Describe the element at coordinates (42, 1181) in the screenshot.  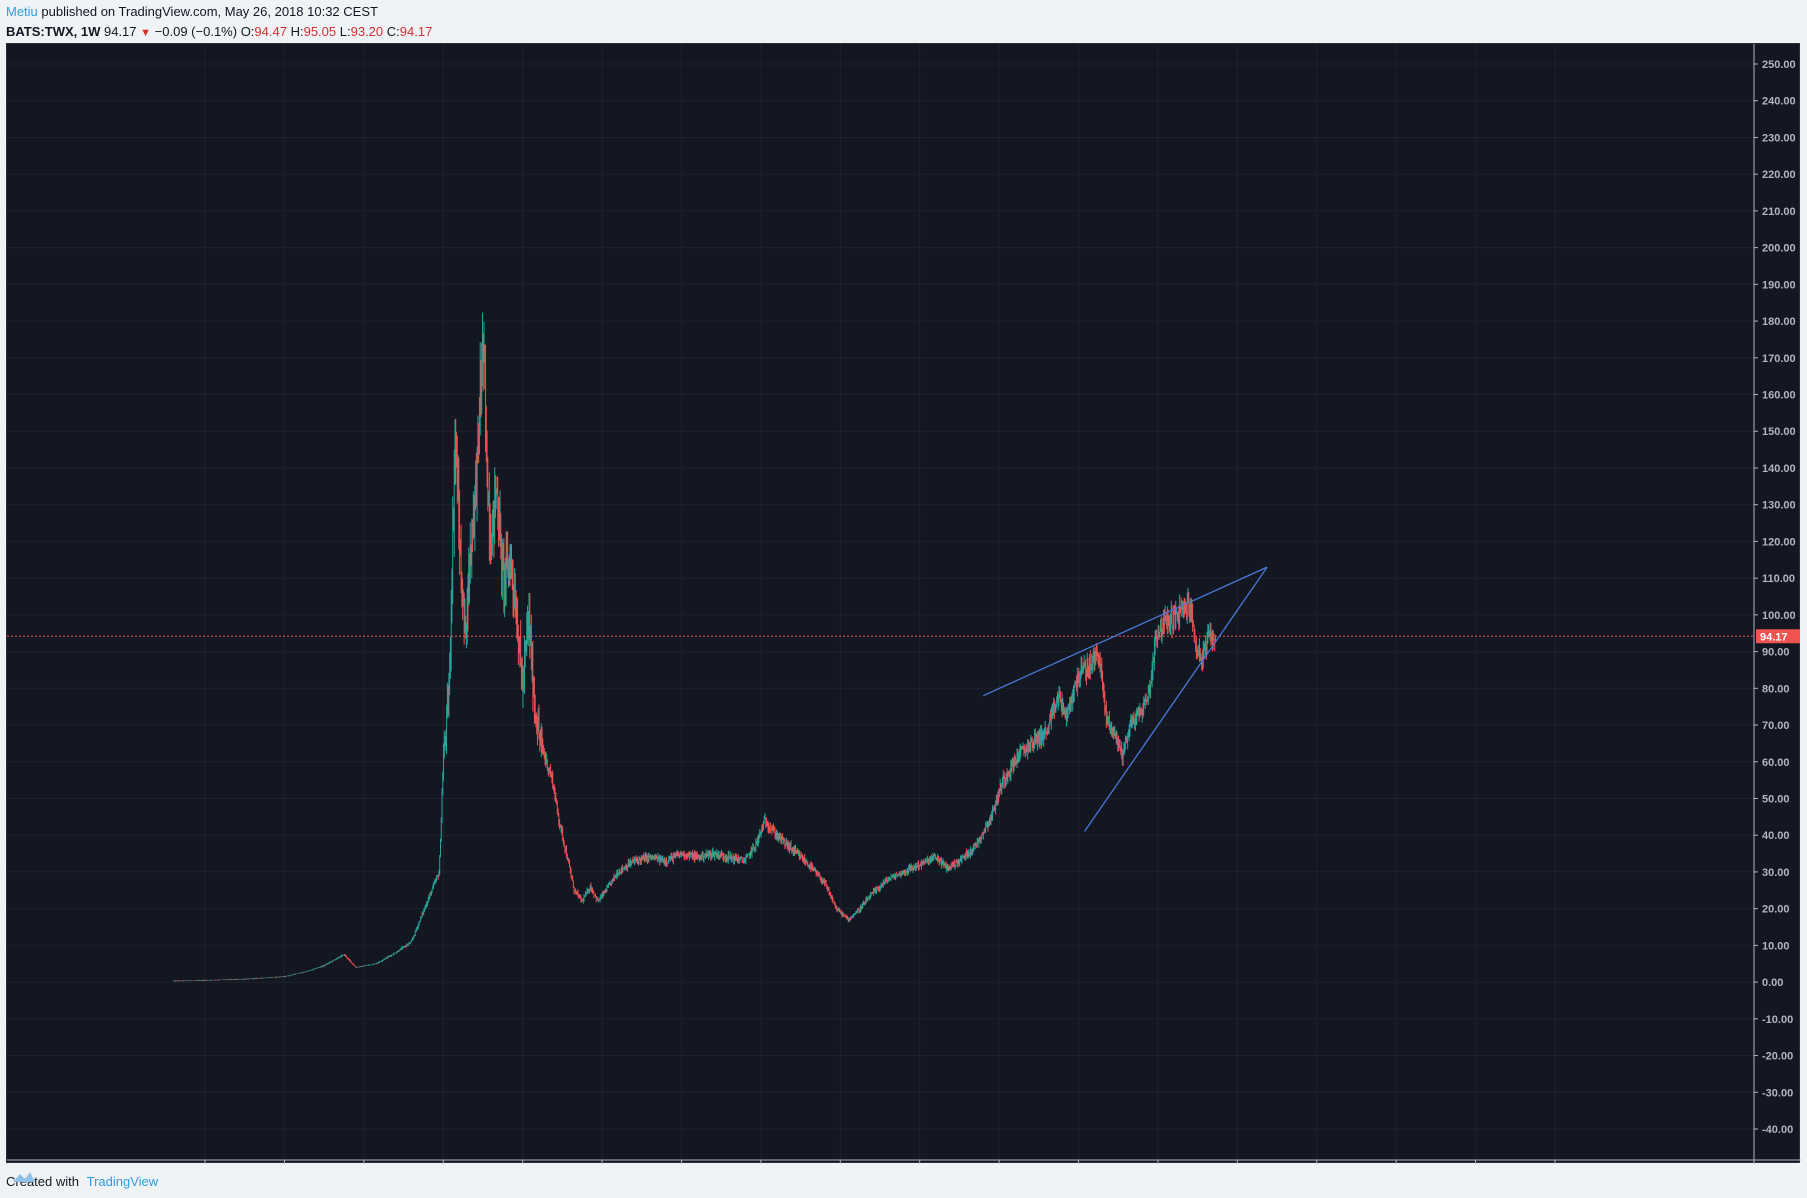
I see `created-with-text: Created with` at that location.